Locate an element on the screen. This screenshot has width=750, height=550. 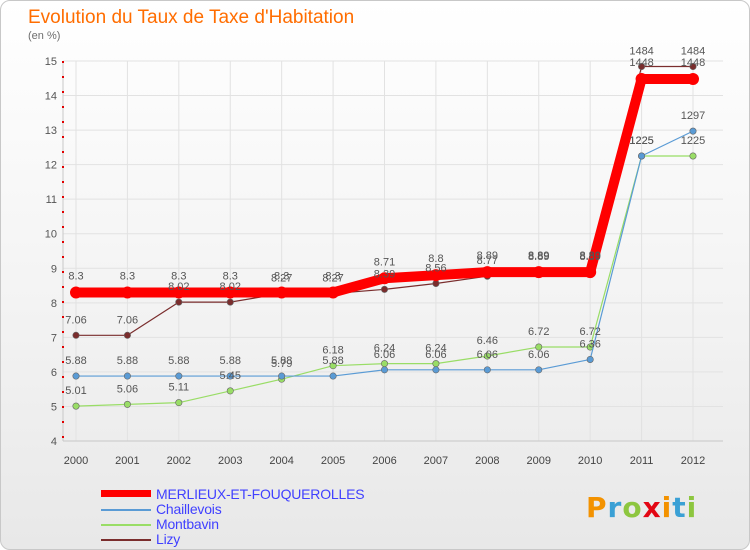
x-tick-label: 2007 is located at coordinates (436, 461).